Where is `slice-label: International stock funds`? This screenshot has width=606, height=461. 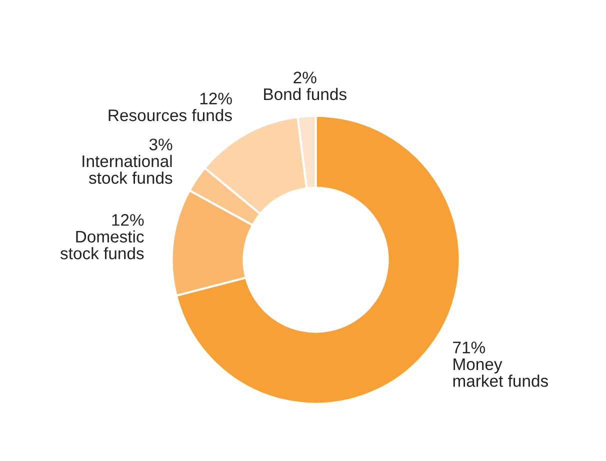 slice-label: International stock funds is located at coordinates (127, 169).